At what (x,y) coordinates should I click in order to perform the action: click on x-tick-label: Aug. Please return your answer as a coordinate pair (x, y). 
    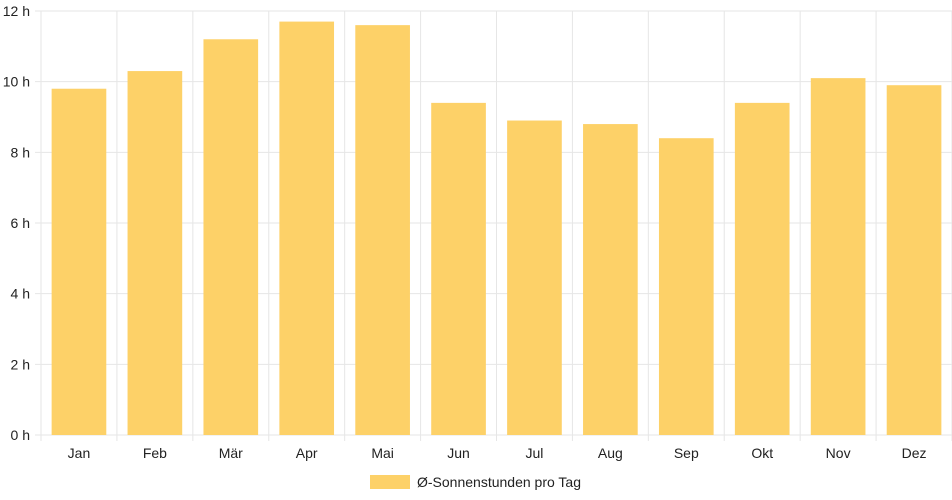
    Looking at the image, I should click on (610, 453).